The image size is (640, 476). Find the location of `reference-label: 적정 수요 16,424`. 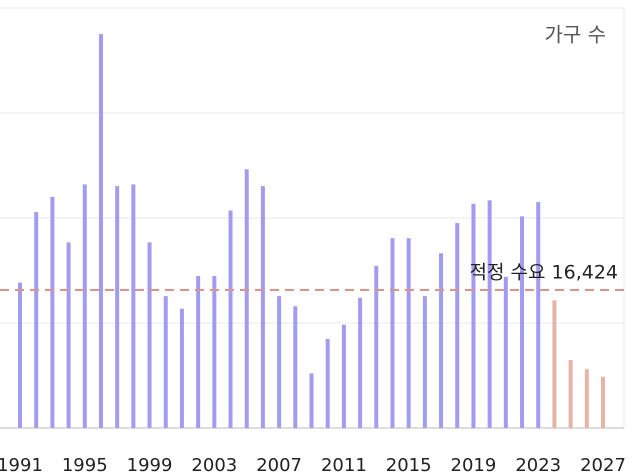

reference-label: 적정 수요 16,424 is located at coordinates (544, 273).